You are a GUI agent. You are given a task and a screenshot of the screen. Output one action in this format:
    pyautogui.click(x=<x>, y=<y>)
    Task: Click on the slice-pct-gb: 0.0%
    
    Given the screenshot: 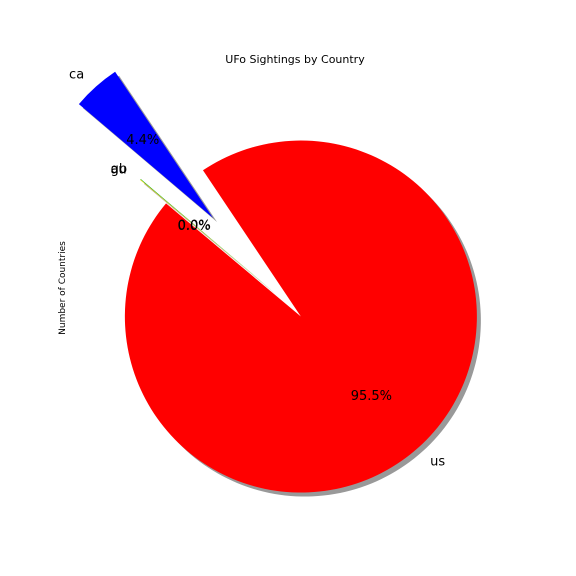 What is the action you would take?
    pyautogui.click(x=194, y=226)
    